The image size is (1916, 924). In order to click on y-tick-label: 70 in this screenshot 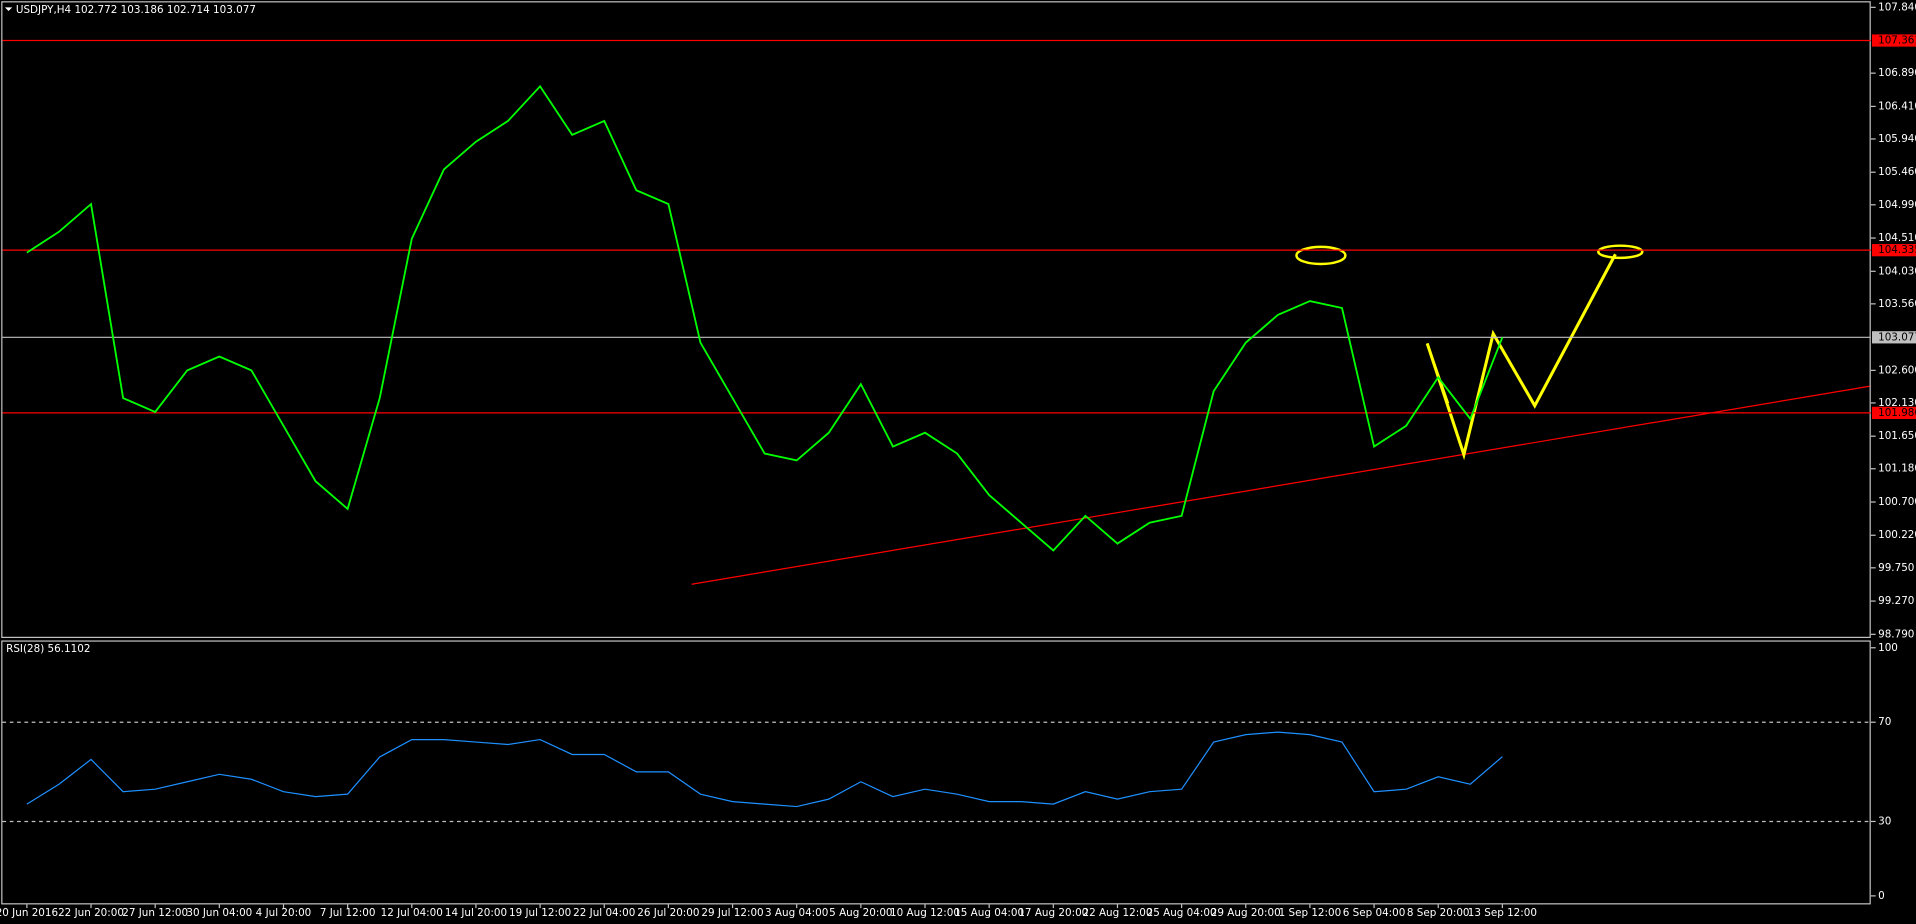, I will do `click(1884, 722)`.